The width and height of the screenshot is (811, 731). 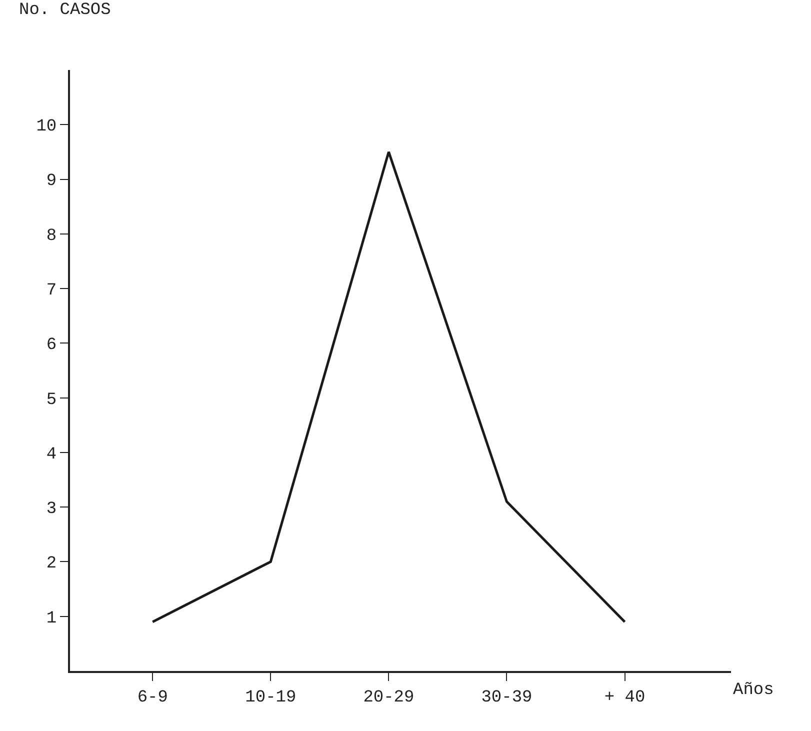 What do you see at coordinates (51, 182) in the screenshot?
I see `y-tick-label: 9` at bounding box center [51, 182].